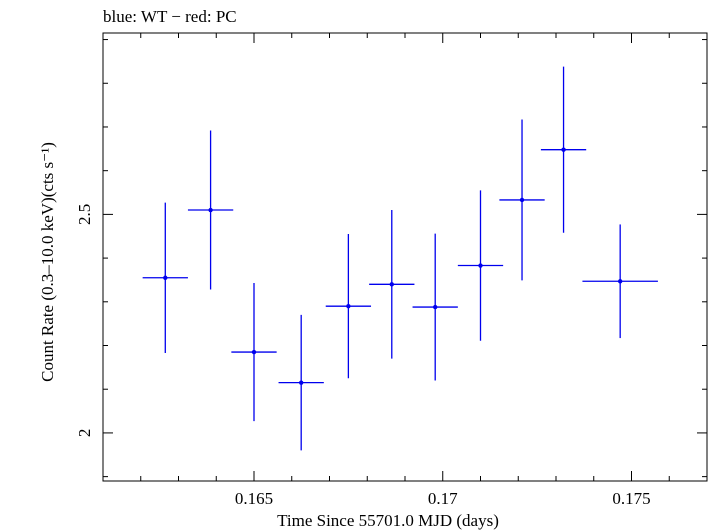 This screenshot has height=532, width=709. I want to click on chart-title: blue: WT − red: PC, so click(170, 16).